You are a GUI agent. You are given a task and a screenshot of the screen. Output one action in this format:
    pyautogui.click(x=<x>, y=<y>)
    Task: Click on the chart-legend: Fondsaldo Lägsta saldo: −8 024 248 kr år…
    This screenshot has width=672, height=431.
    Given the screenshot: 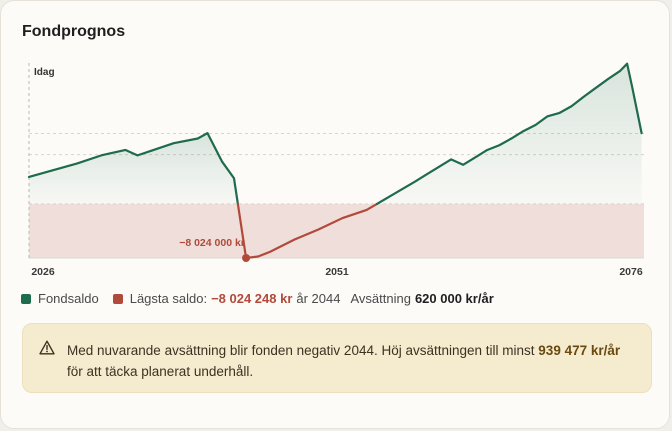 What is the action you would take?
    pyautogui.click(x=257, y=298)
    